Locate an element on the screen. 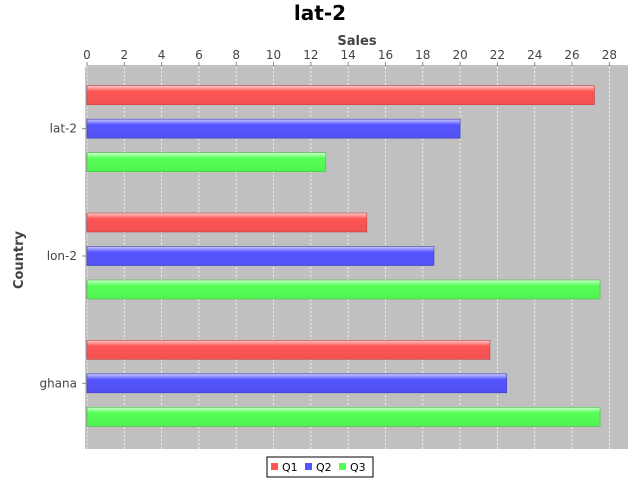 This screenshot has height=480, width=640. legend: Q1 Q2 Q3 is located at coordinates (320, 467).